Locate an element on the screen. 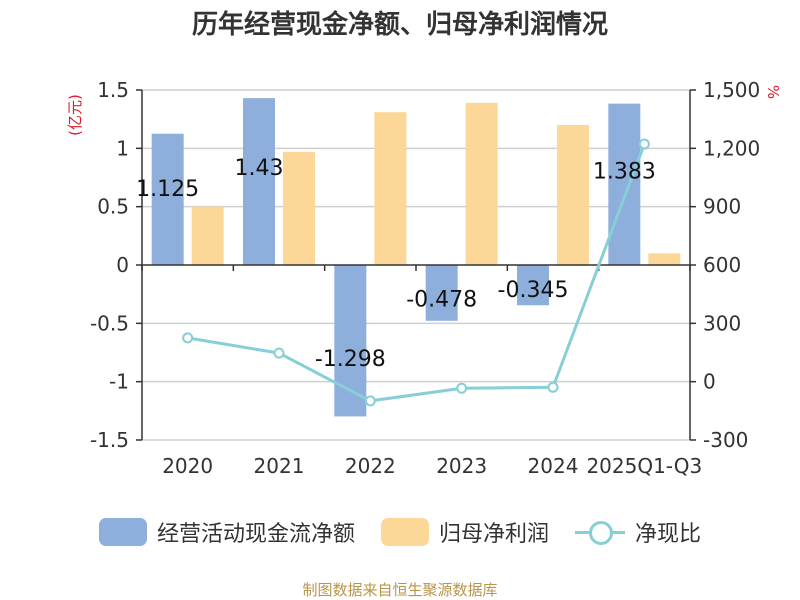  y-left-tick-label: -1 is located at coordinates (119, 382).